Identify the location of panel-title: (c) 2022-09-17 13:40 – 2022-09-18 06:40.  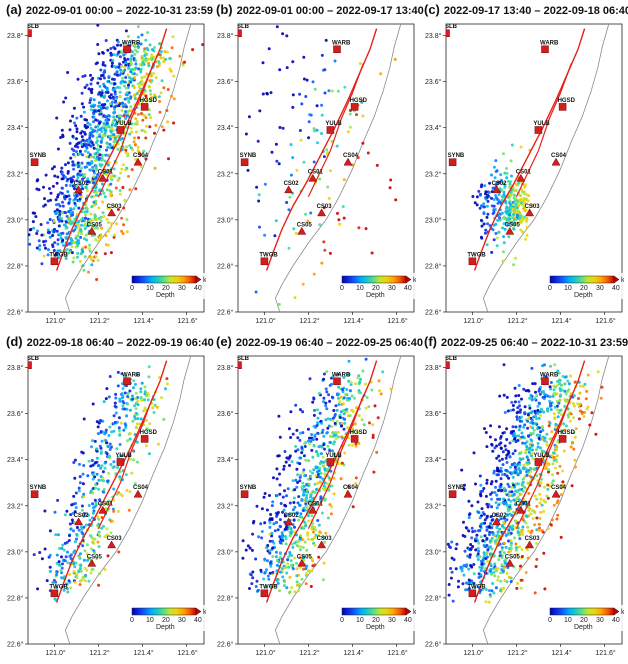
(526, 9).